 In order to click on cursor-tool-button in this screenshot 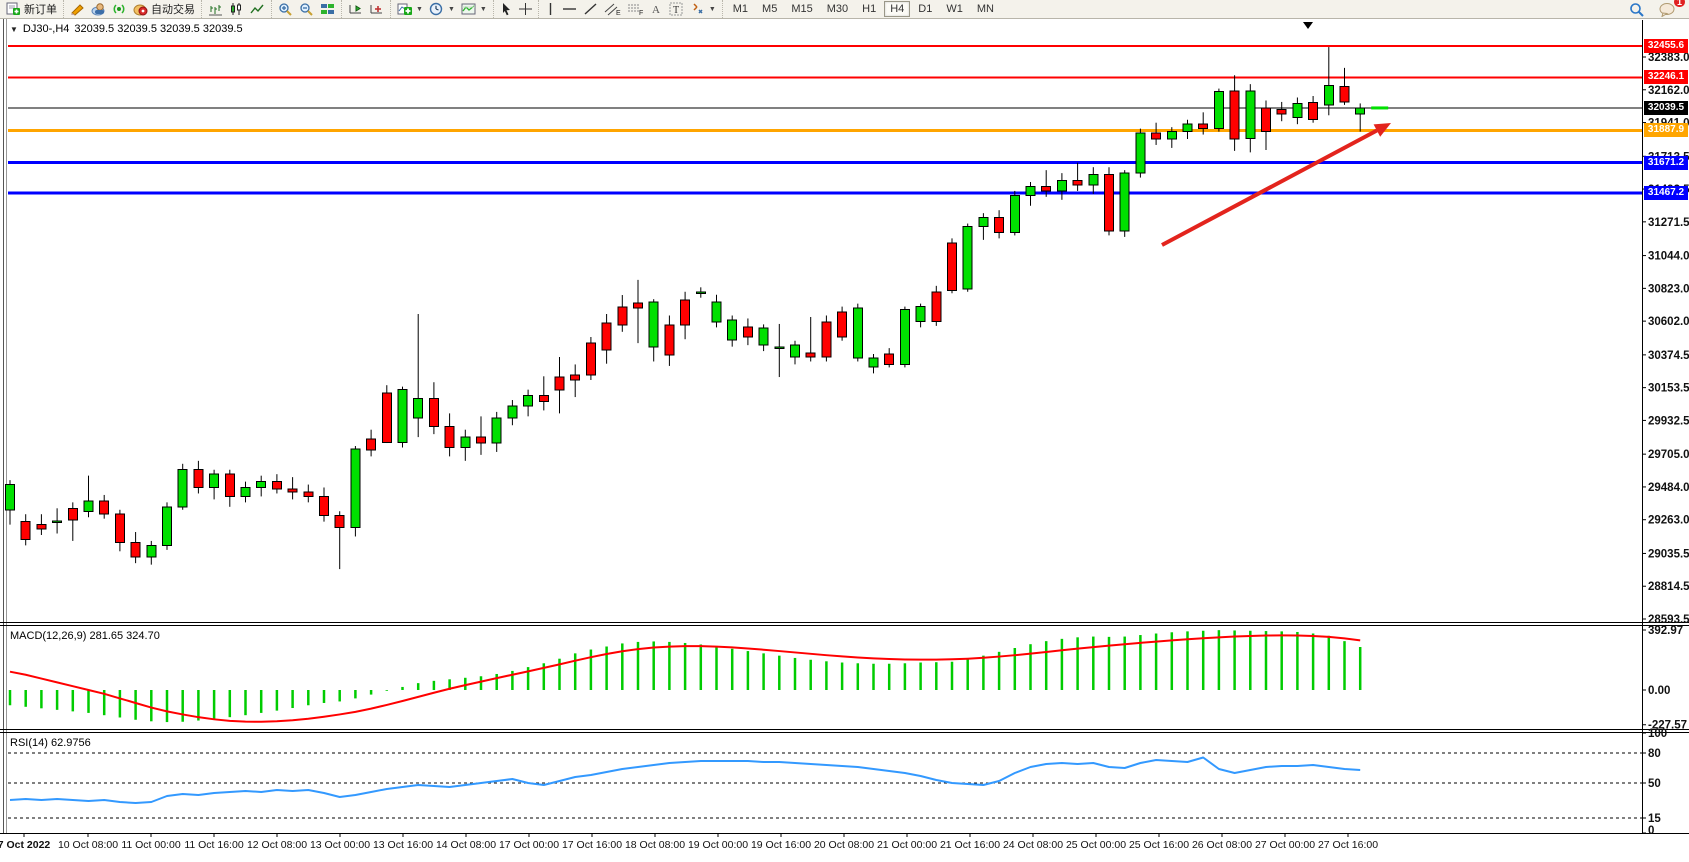, I will do `click(506, 9)`.